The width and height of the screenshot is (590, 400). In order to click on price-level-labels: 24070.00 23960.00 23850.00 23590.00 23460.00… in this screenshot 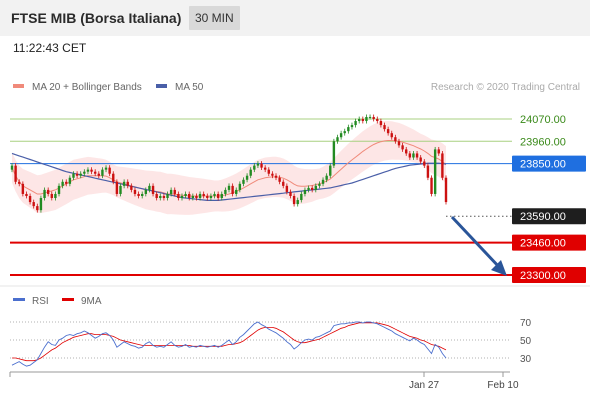, I will do `click(549, 198)`.